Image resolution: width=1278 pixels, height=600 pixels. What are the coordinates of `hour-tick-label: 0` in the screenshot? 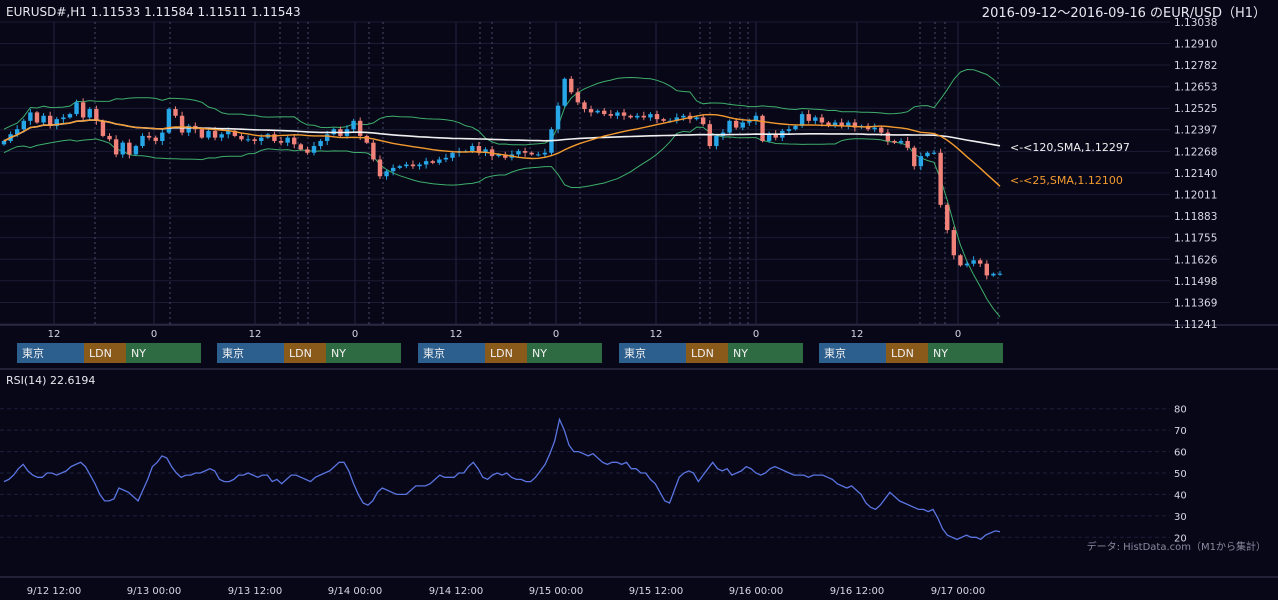 It's located at (154, 334).